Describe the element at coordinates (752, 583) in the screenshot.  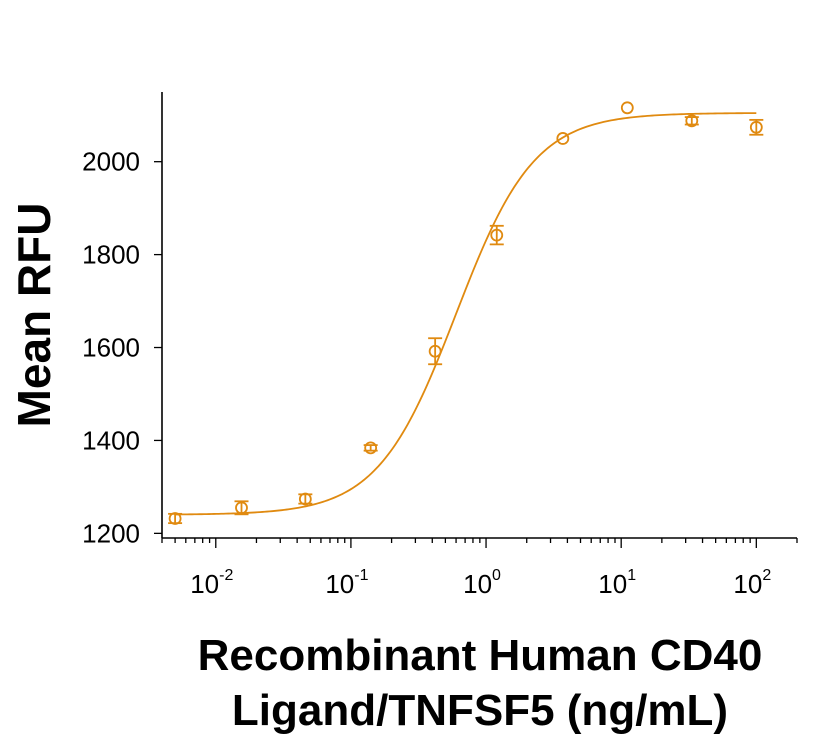
I see `x-tick-label: 10²` at that location.